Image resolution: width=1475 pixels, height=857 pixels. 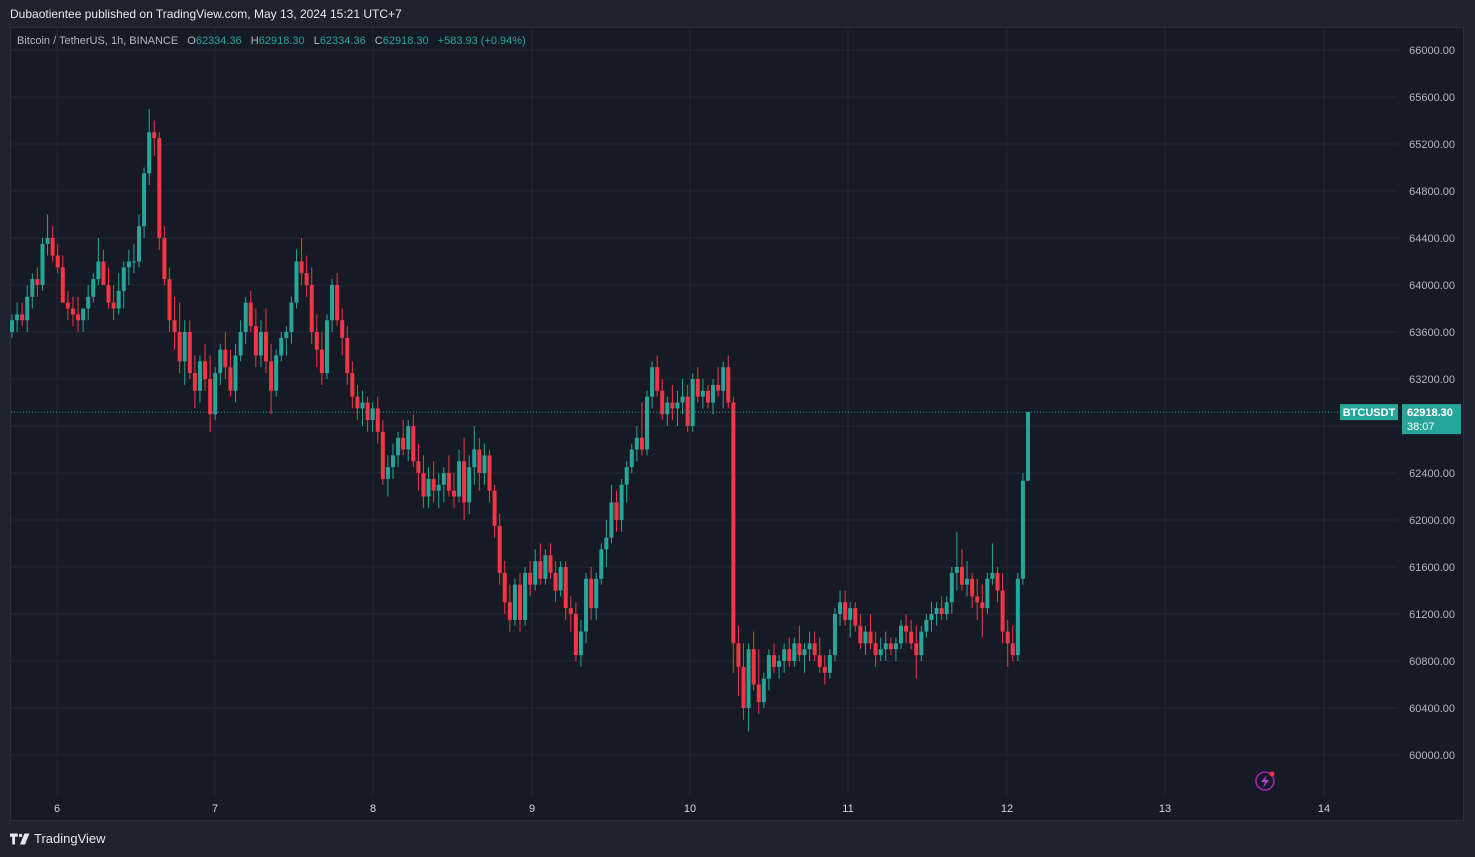 What do you see at coordinates (1432, 521) in the screenshot?
I see `y-tick-label: 62000.00` at bounding box center [1432, 521].